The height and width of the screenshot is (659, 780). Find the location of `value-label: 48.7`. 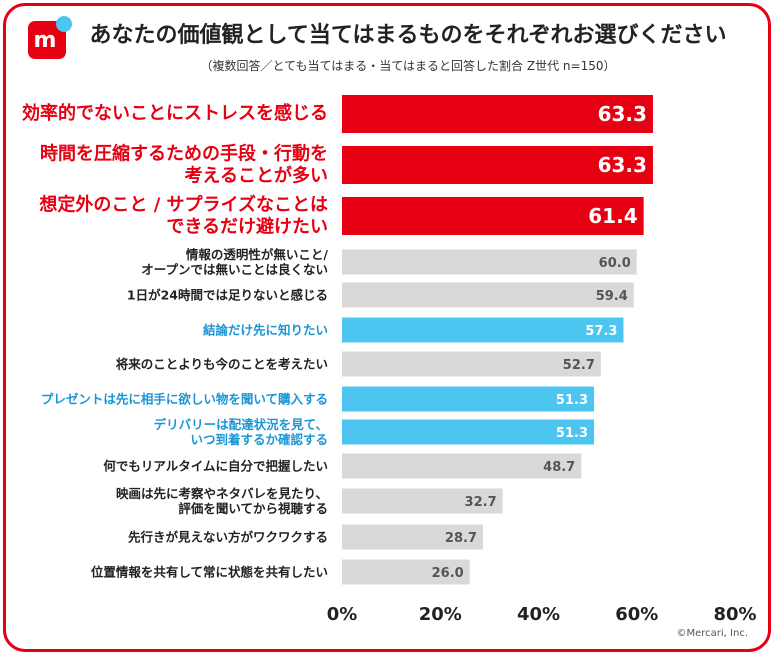

value-label: 48.7 is located at coordinates (559, 467).